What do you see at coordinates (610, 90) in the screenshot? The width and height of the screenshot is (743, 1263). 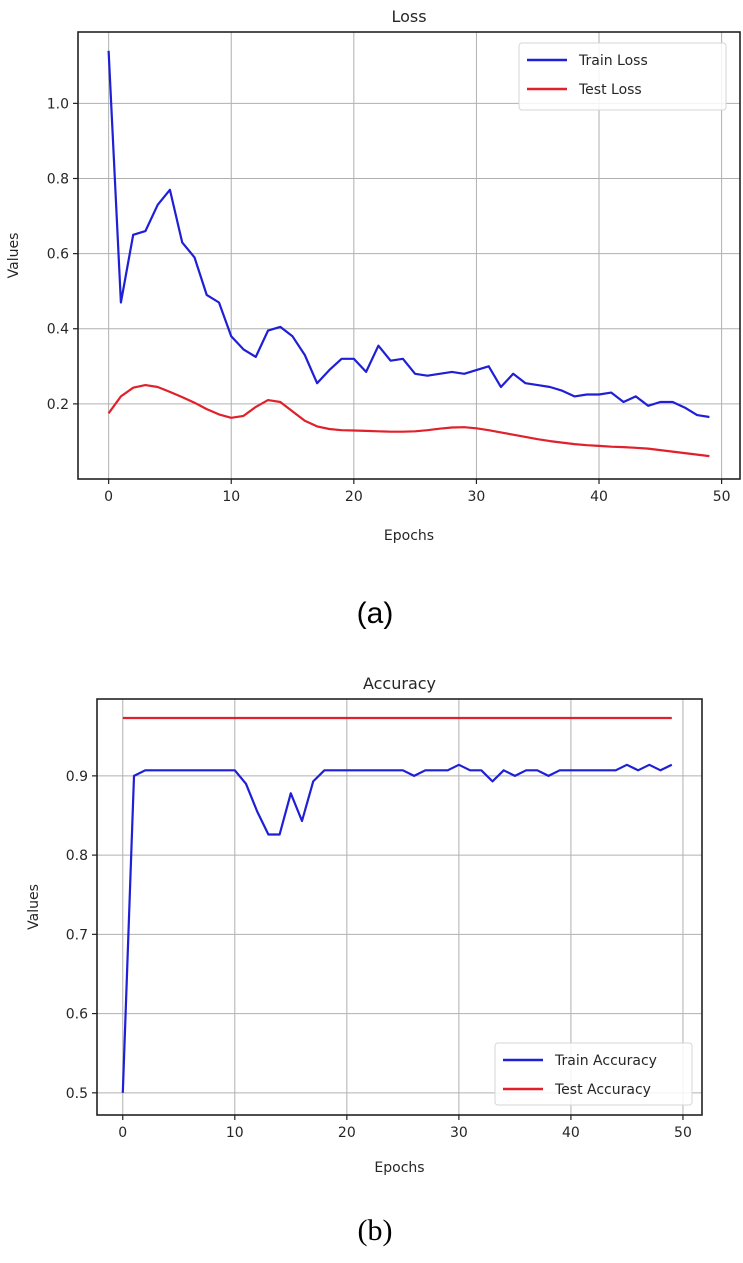 I see `legend-label: Test Loss` at bounding box center [610, 90].